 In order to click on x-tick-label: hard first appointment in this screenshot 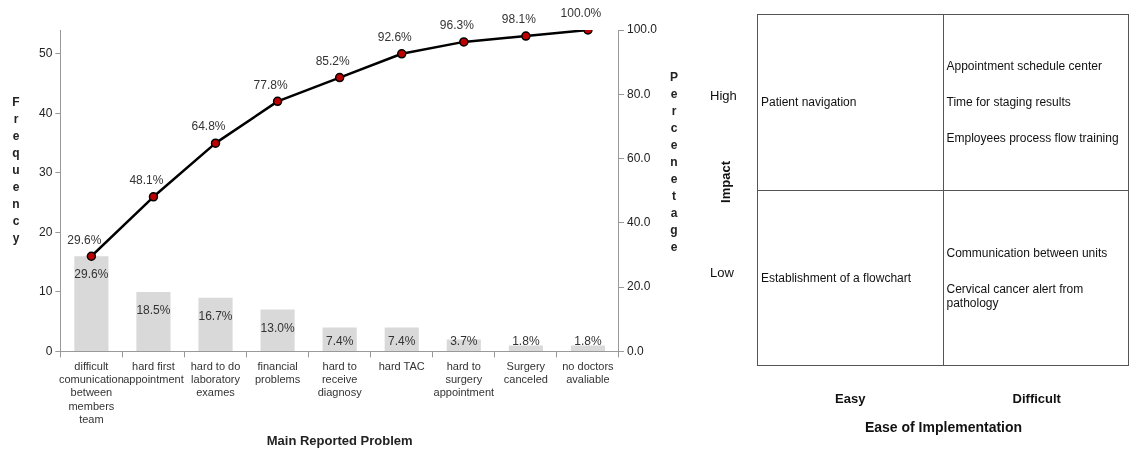, I will do `click(153, 373)`.